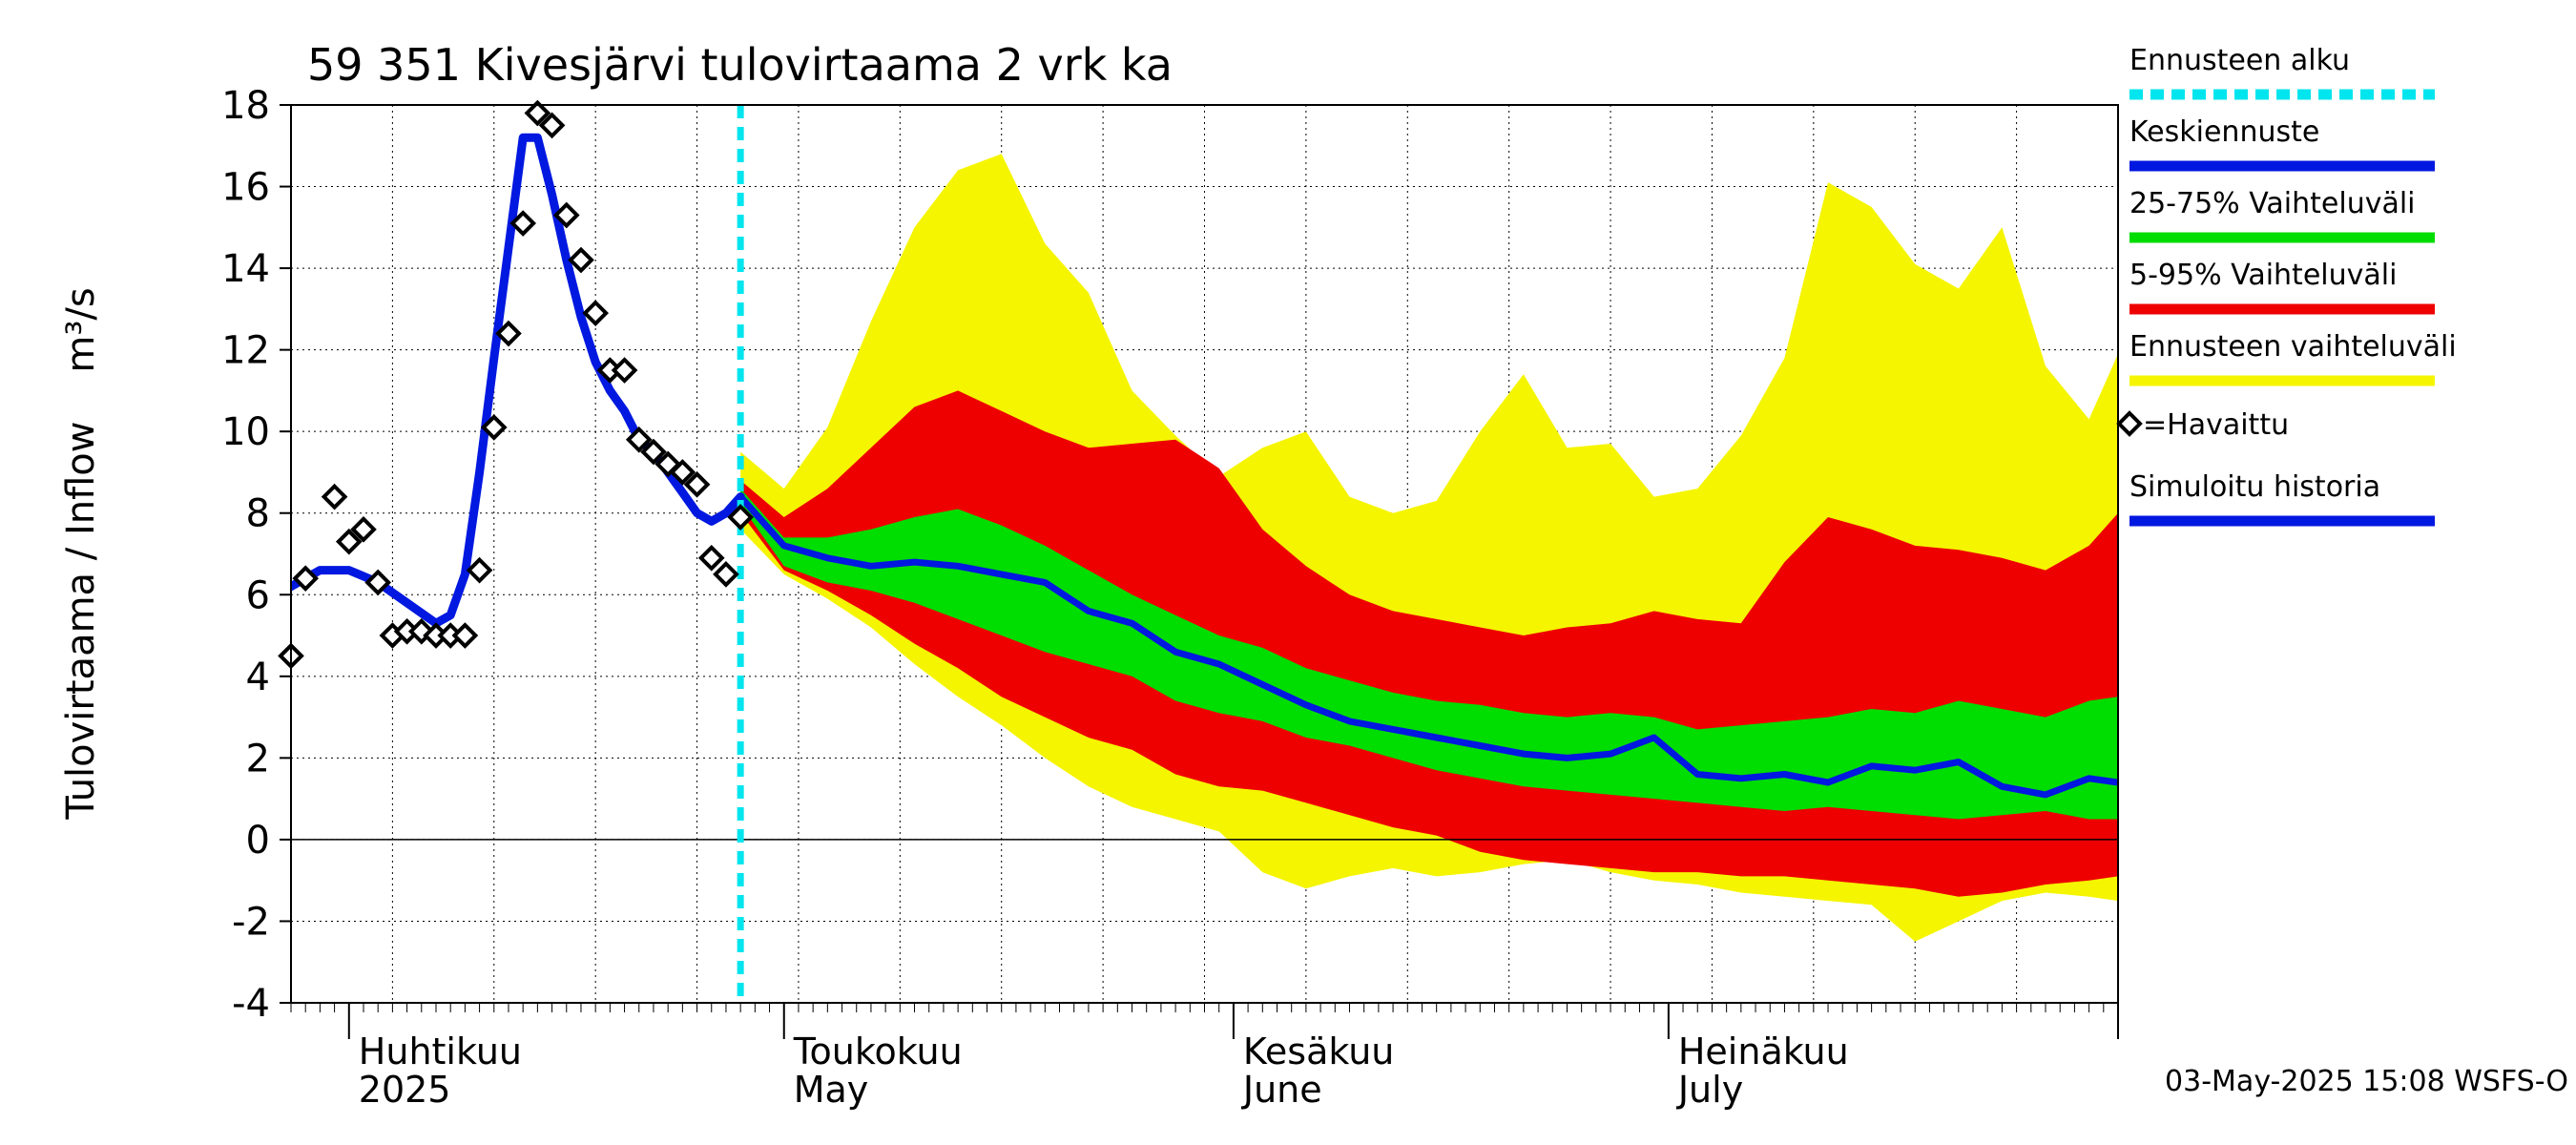 The image size is (2576, 1145). I want to click on y-tick-label: 0, so click(258, 841).